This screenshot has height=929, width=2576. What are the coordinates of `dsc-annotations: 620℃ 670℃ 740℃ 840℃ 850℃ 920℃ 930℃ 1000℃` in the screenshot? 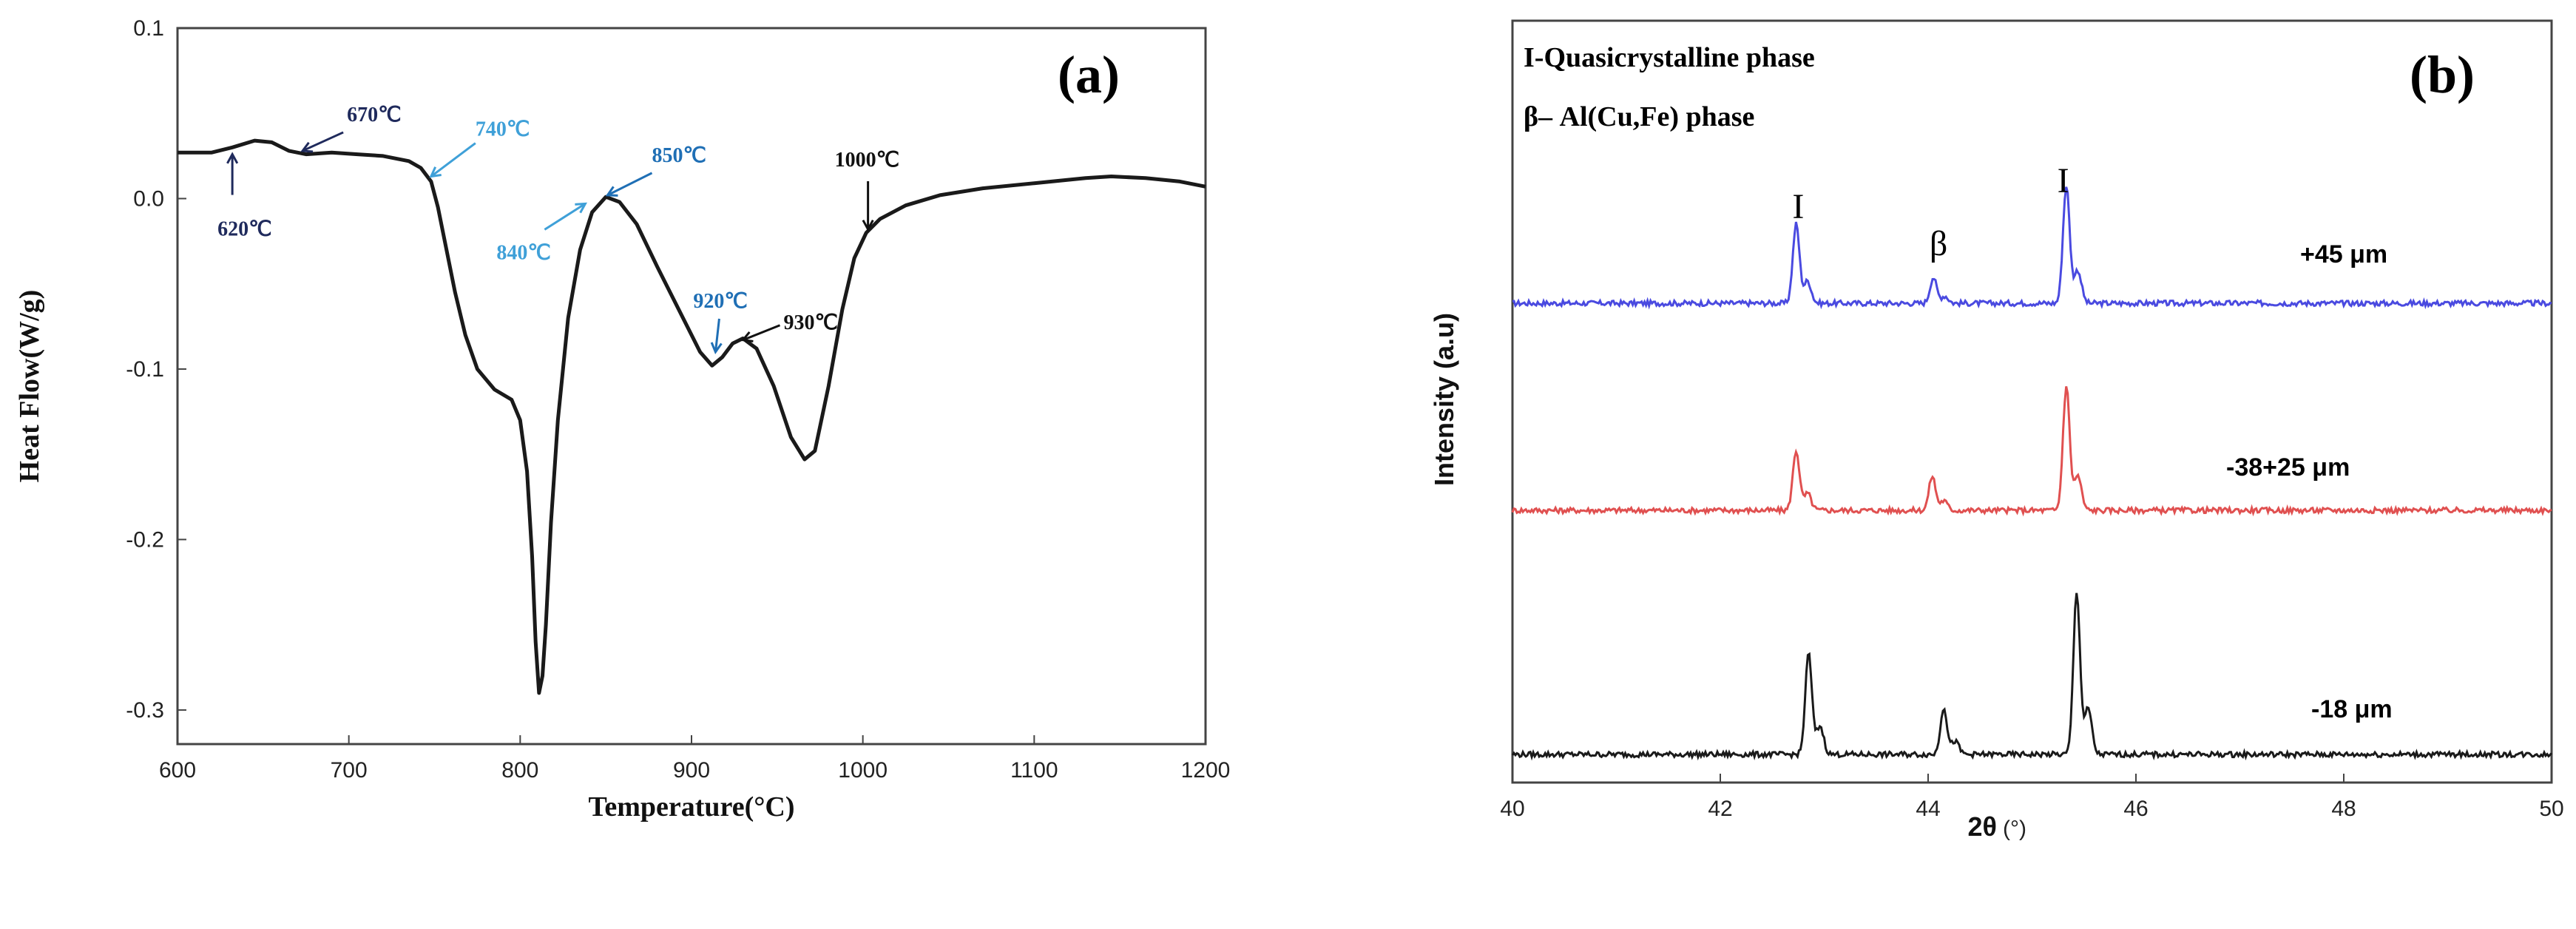 It's located at (558, 229).